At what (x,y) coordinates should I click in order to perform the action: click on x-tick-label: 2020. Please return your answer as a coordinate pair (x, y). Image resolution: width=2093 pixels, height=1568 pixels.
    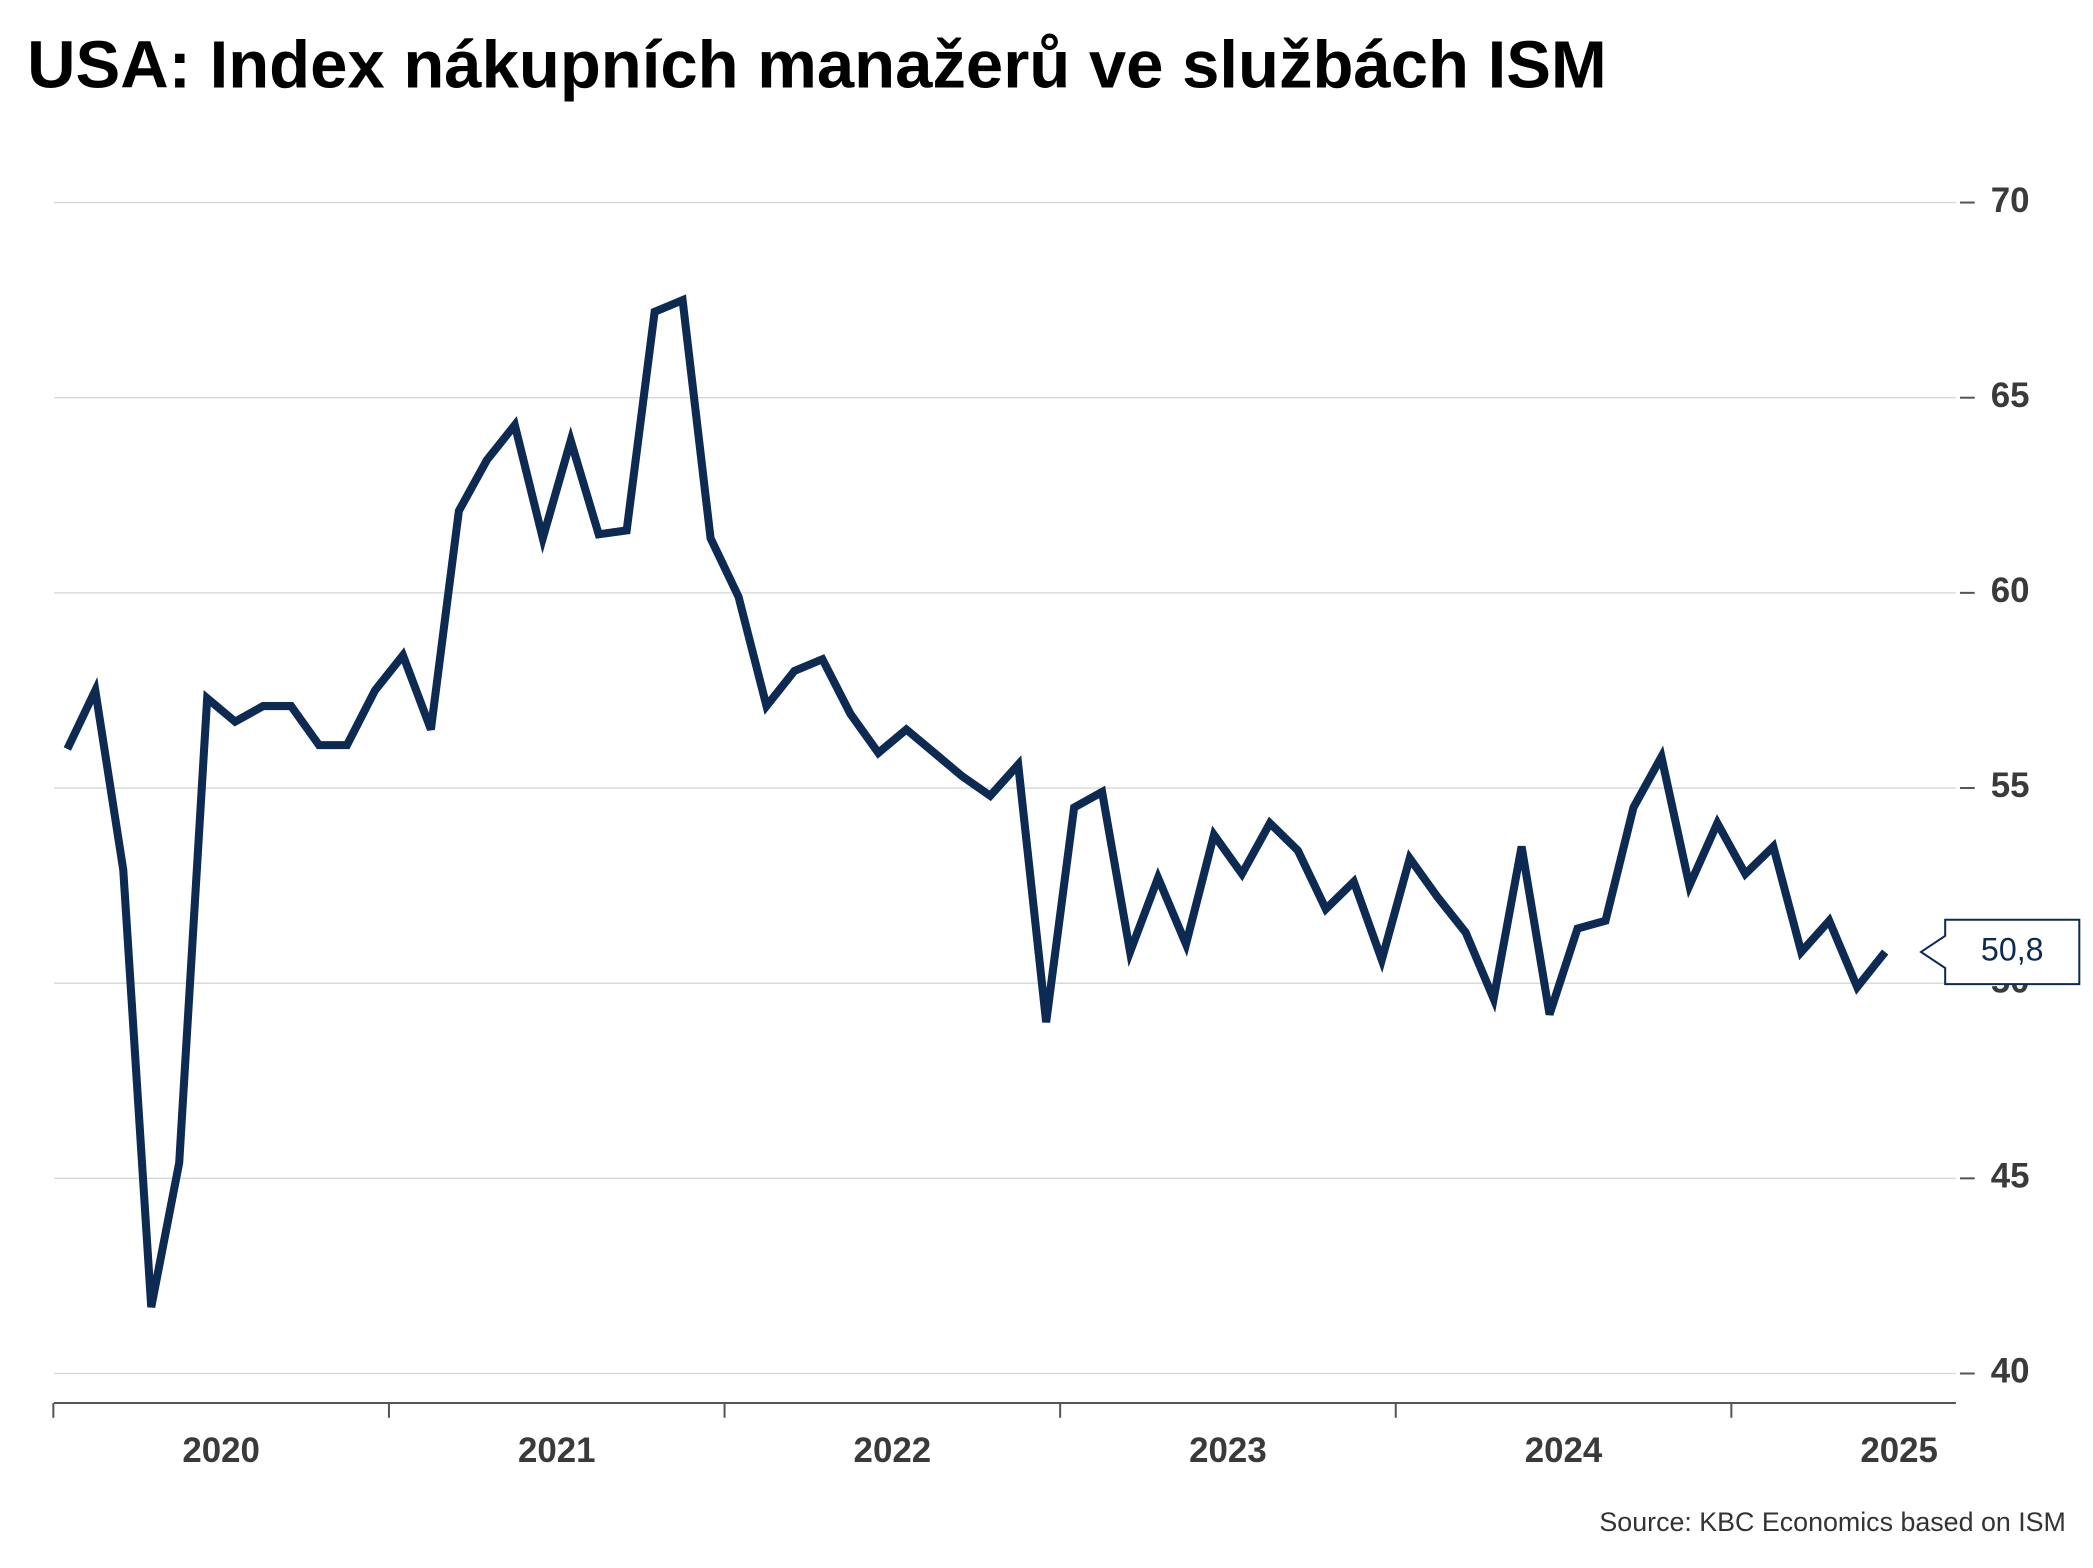
    Looking at the image, I should click on (221, 1450).